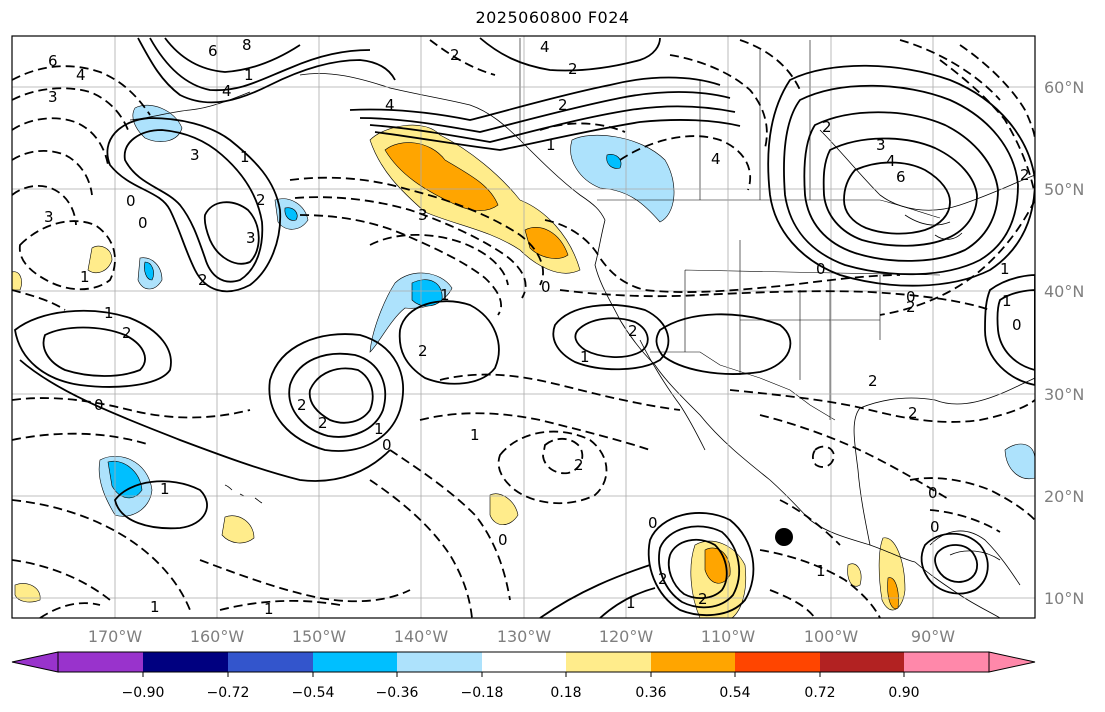  I want to click on map-title: 2025060800 F024, so click(552, 17).